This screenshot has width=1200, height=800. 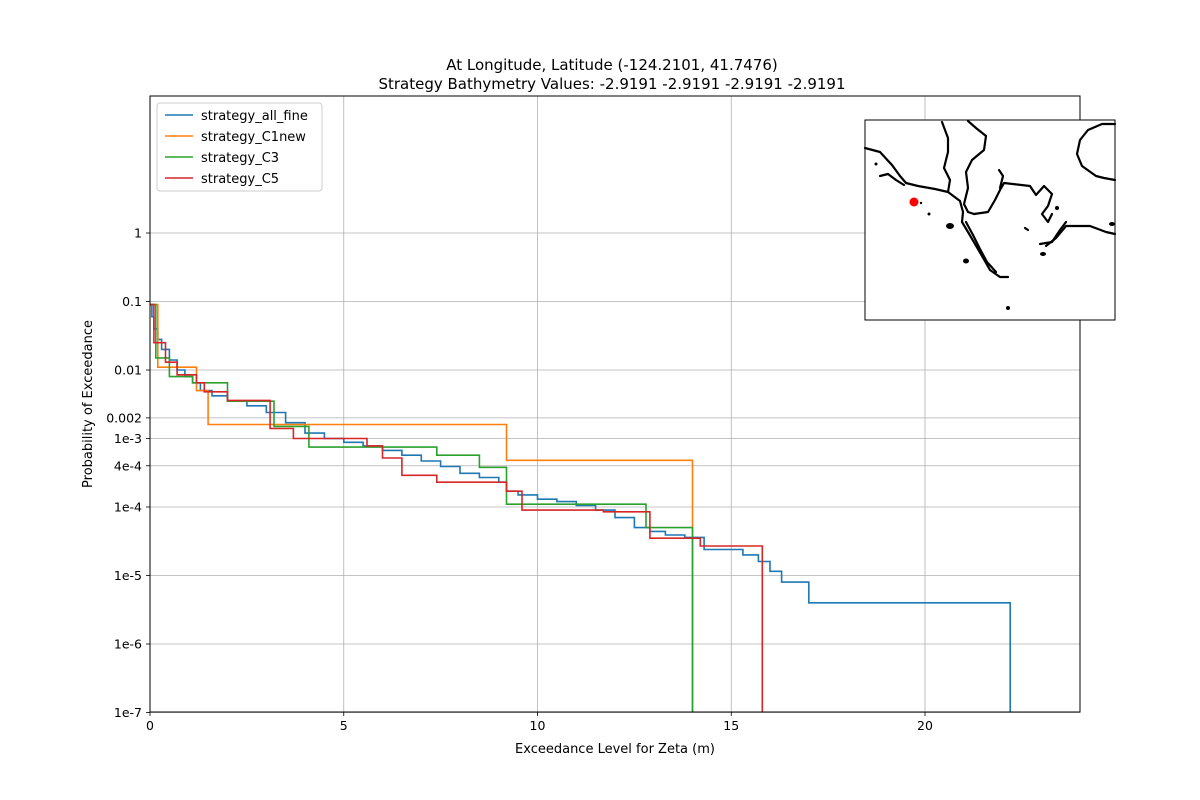 What do you see at coordinates (128, 644) in the screenshot?
I see `y-tick-label: 1e-6` at bounding box center [128, 644].